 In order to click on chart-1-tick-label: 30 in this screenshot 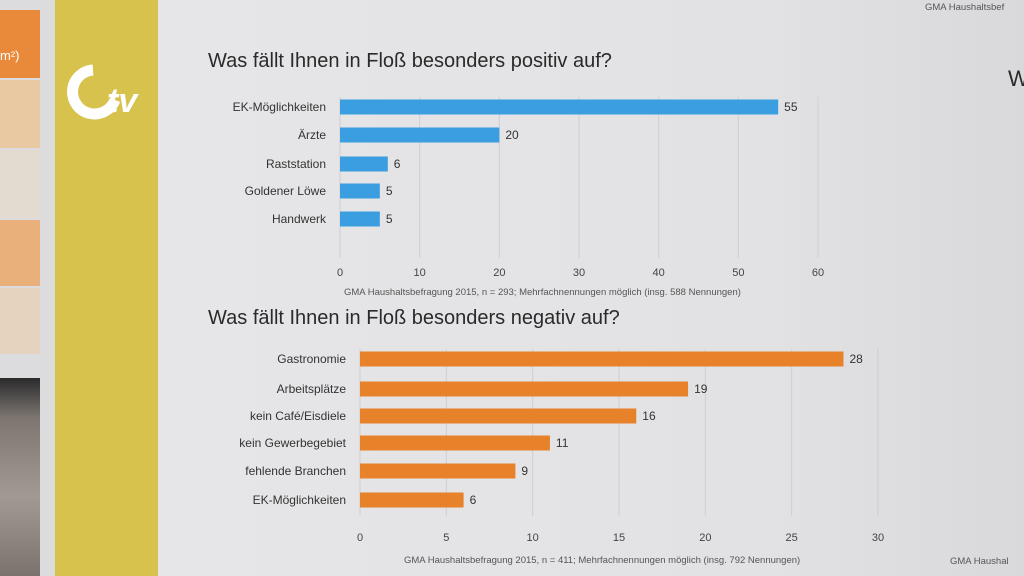, I will do `click(579, 273)`.